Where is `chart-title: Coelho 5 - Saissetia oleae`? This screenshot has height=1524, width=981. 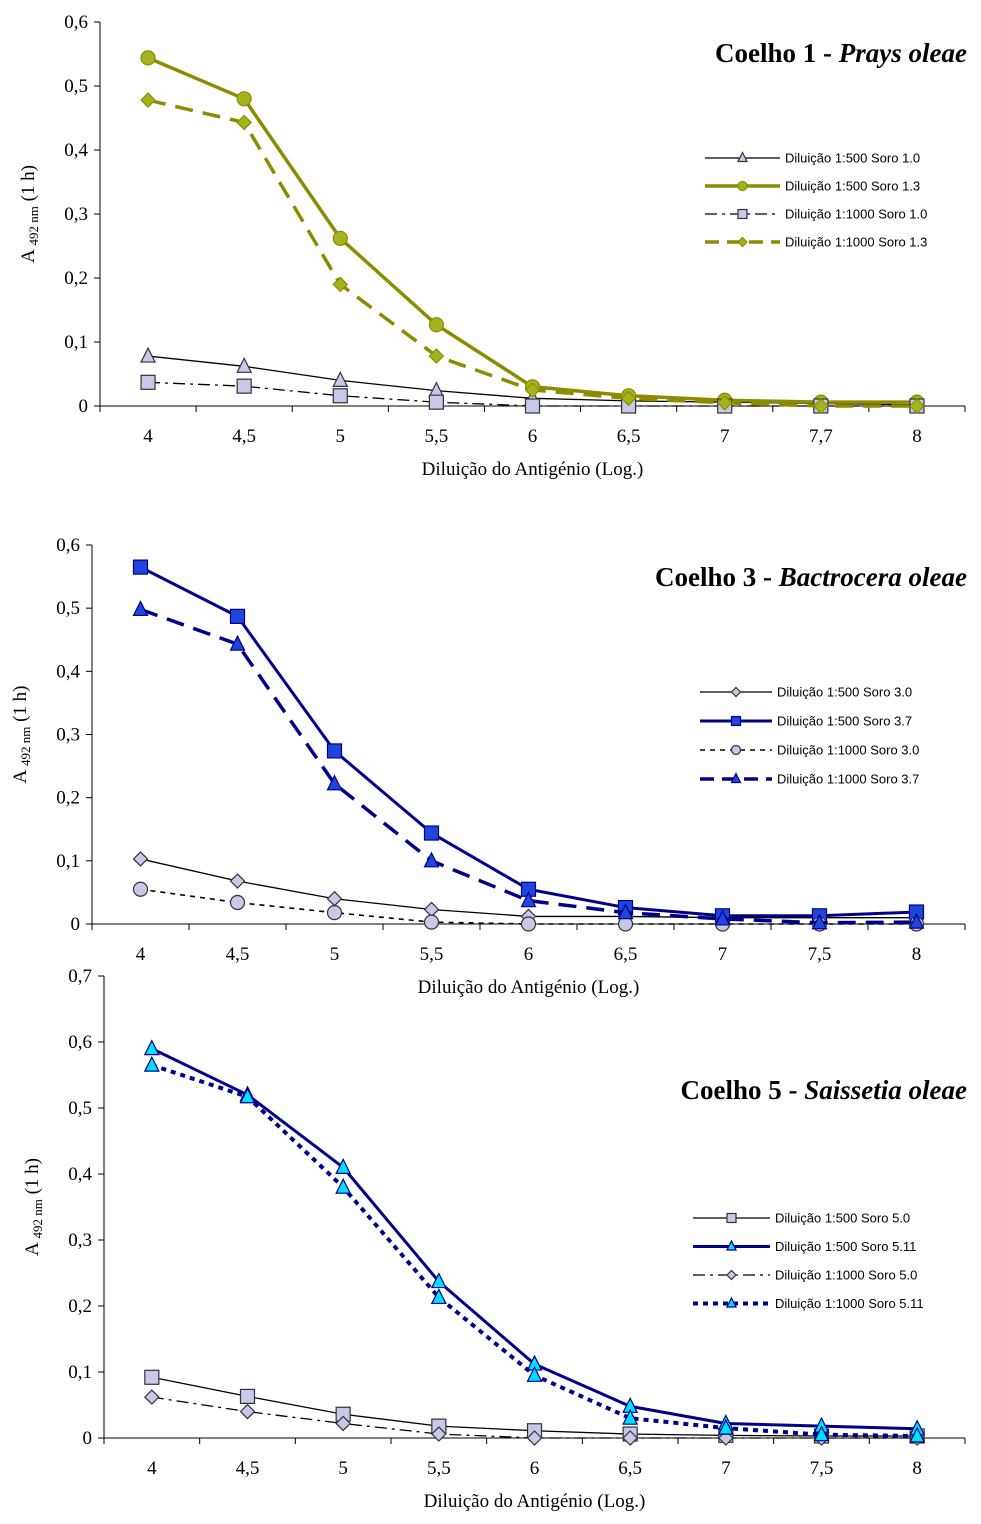
chart-title: Coelho 5 - Saissetia oleae is located at coordinates (824, 1090).